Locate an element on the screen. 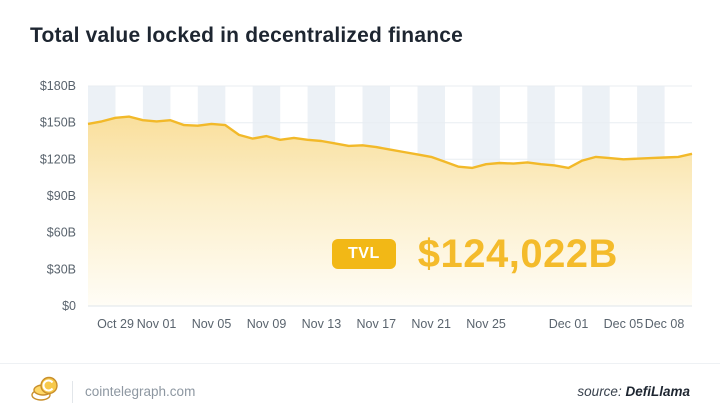  x-tick-label: Dec 01 is located at coordinates (569, 324).